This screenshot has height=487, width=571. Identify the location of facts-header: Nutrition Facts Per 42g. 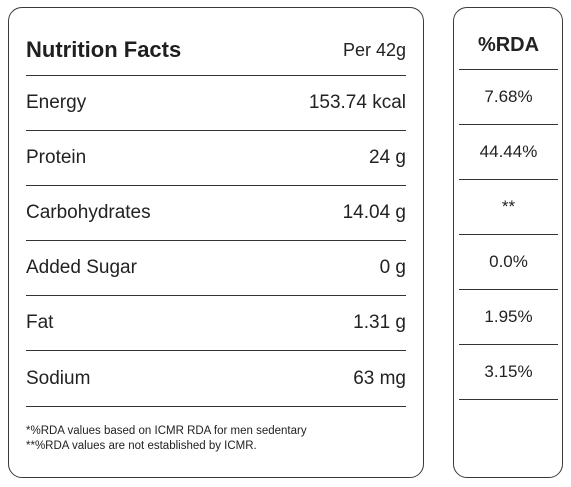
(216, 50).